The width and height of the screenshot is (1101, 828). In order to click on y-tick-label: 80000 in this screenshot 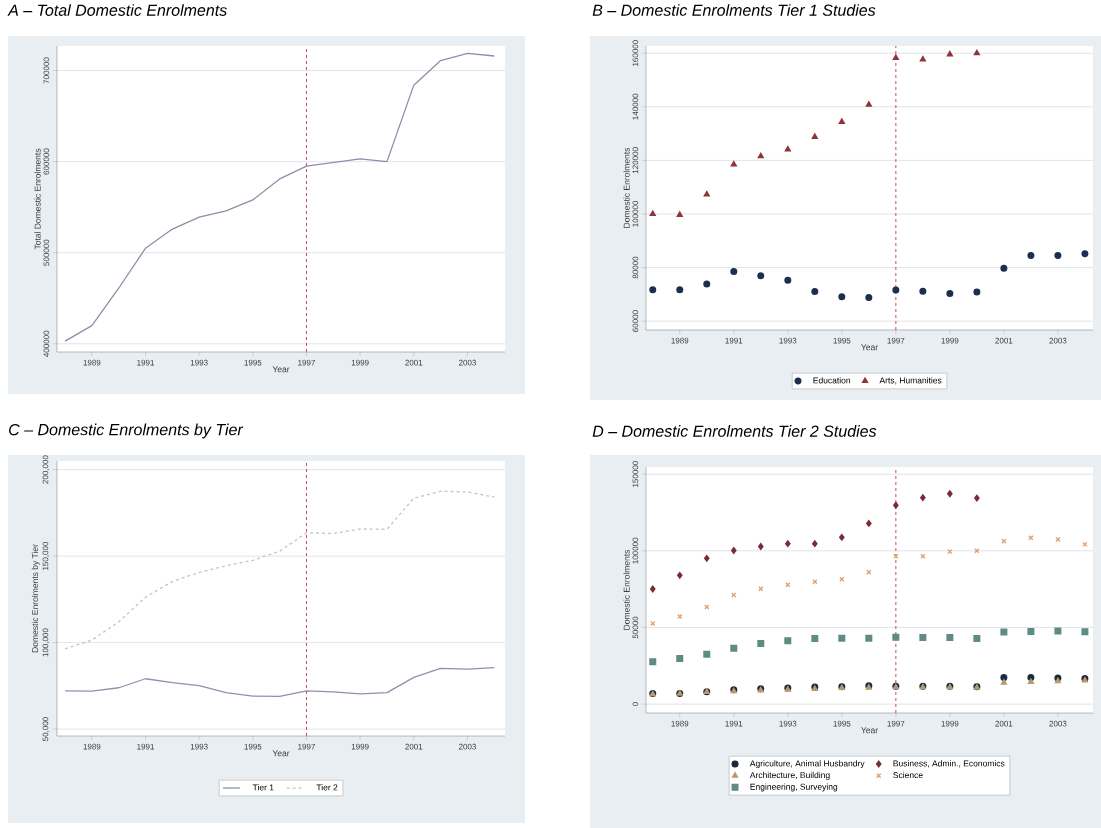, I will do `click(635, 267)`.